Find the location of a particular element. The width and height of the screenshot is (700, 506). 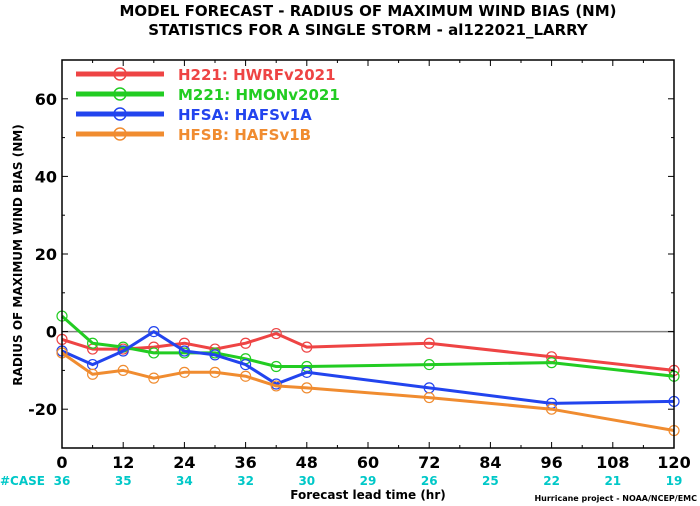

case-count: 25 is located at coordinates (490, 481).